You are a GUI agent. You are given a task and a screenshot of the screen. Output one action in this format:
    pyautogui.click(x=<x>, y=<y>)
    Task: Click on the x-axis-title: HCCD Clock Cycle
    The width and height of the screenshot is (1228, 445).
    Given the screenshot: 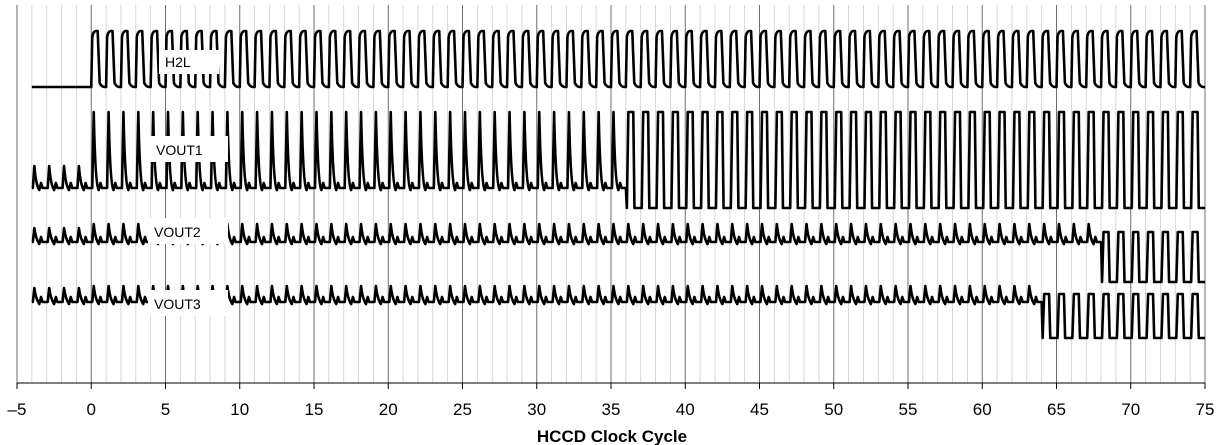 What is the action you would take?
    pyautogui.click(x=612, y=436)
    